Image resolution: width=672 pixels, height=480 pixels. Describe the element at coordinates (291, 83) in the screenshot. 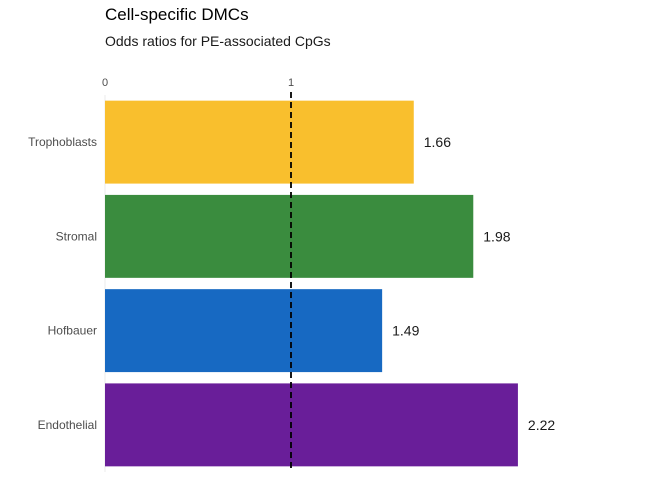

I see `x-tick-label-1: 1` at that location.